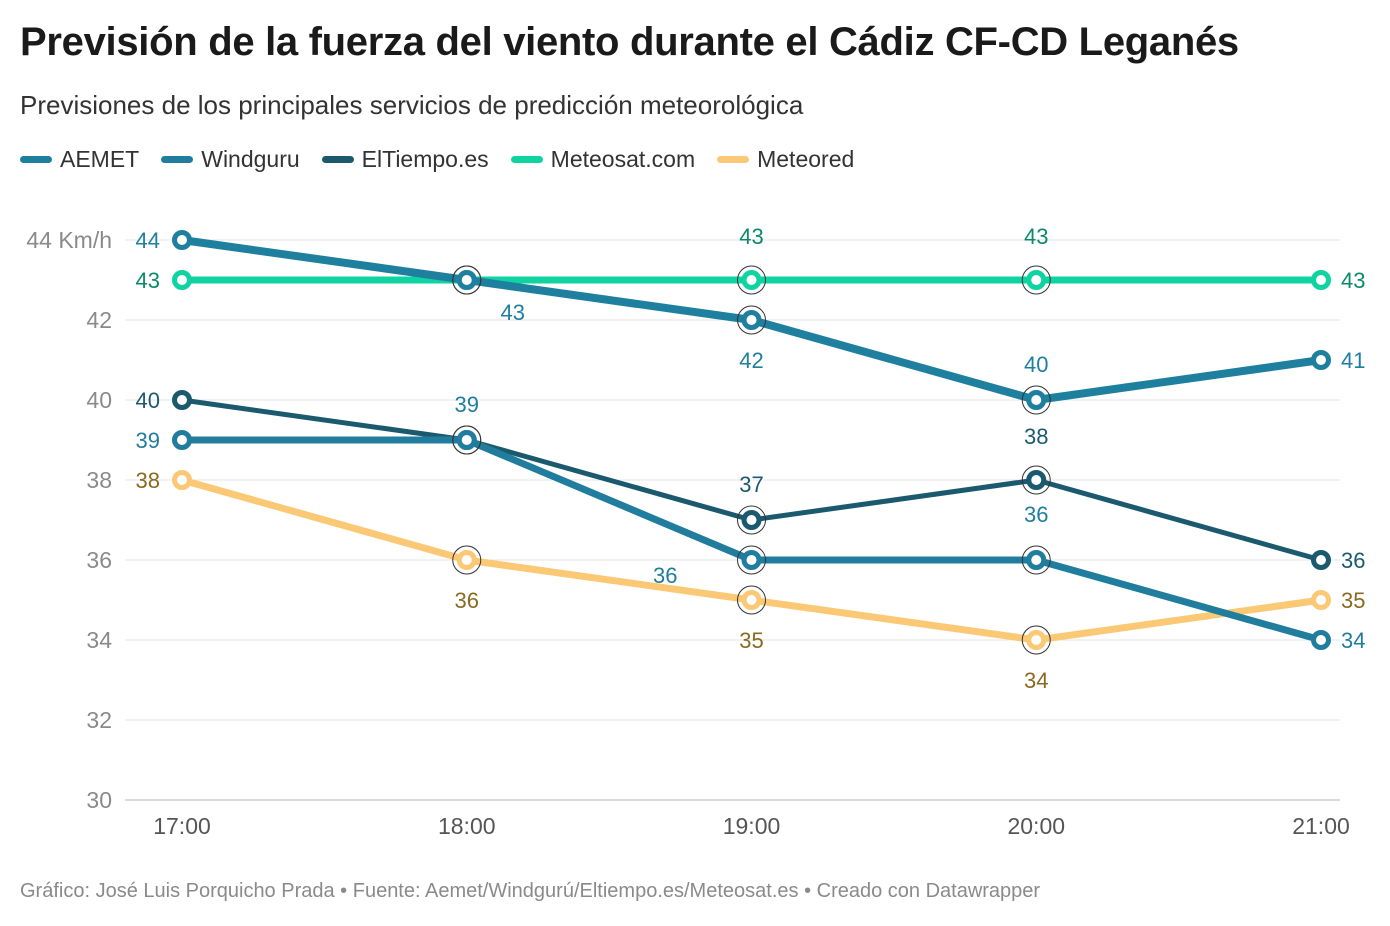  What do you see at coordinates (806, 159) in the screenshot?
I see `legend-label: Meteored` at bounding box center [806, 159].